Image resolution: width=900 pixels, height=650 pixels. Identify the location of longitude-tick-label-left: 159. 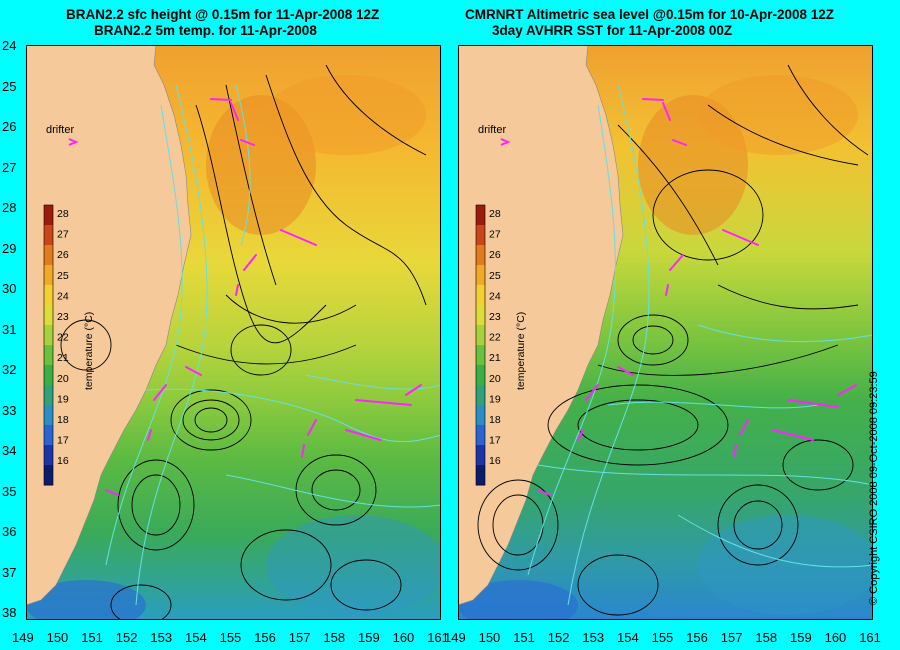
(369, 637).